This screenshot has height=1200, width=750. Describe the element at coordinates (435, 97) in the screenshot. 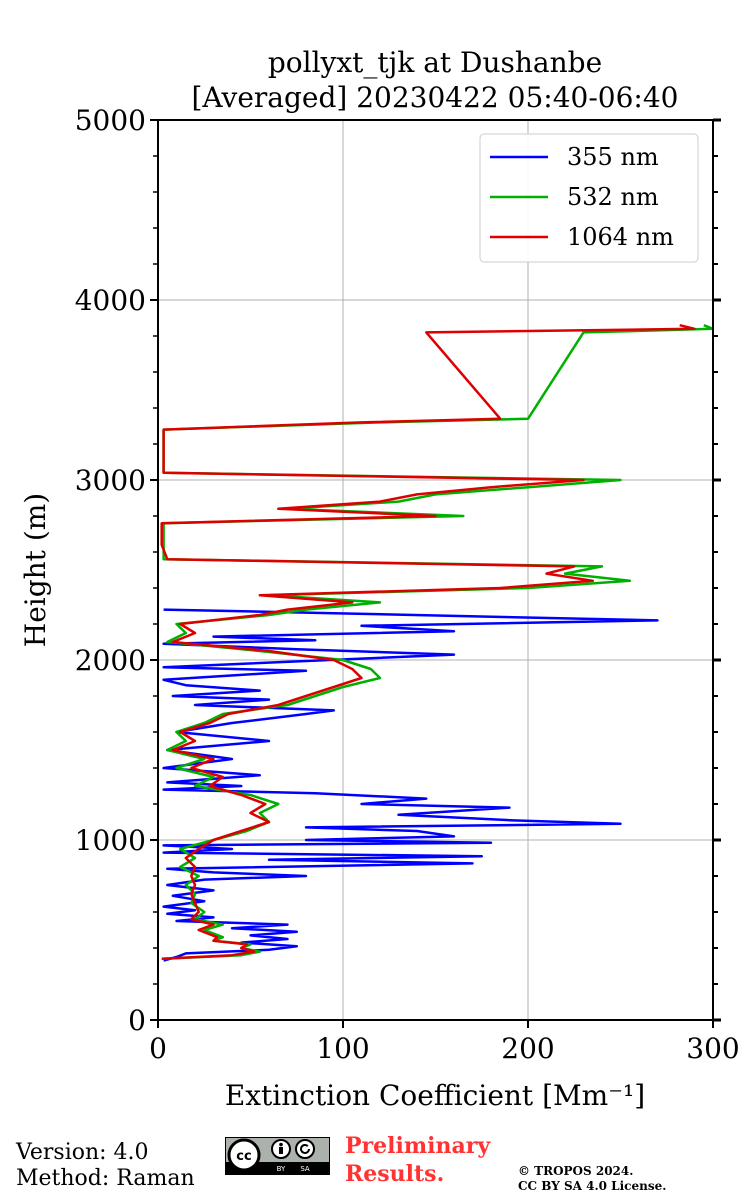

I see `chart-subtitle: [Averaged] 20230422 05:40-06:40` at that location.